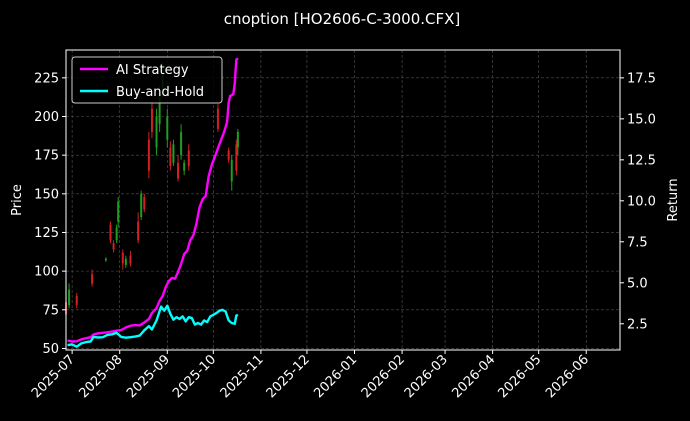 This screenshot has width=690, height=421. What do you see at coordinates (46, 156) in the screenshot?
I see `y-tick-label-left: 175` at bounding box center [46, 156].